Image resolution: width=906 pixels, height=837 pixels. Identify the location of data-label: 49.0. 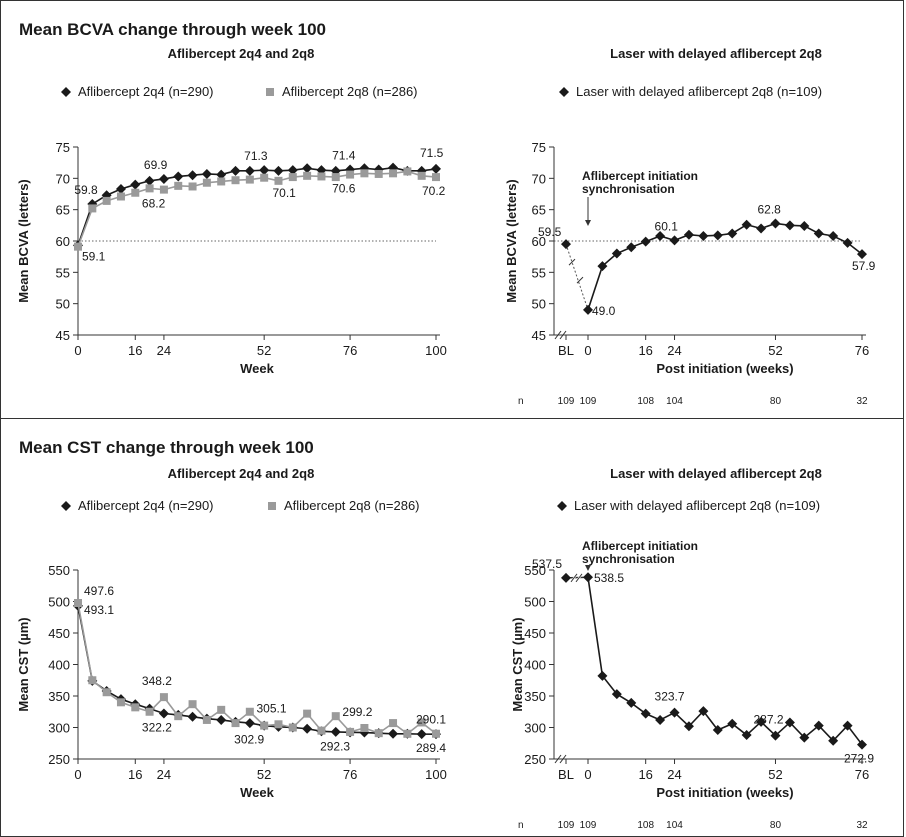
(604, 311).